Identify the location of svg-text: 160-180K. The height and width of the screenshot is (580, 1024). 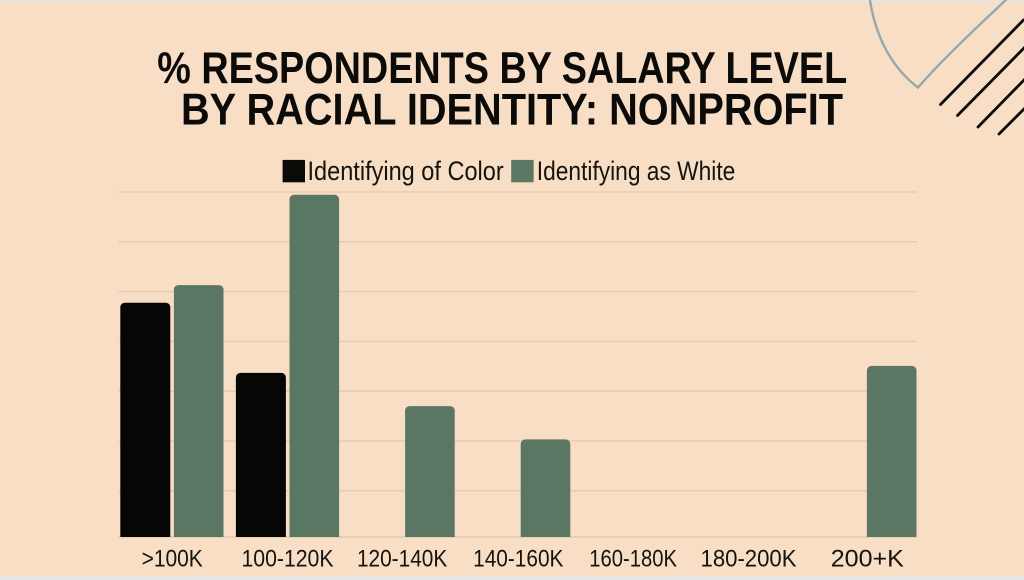
(633, 558).